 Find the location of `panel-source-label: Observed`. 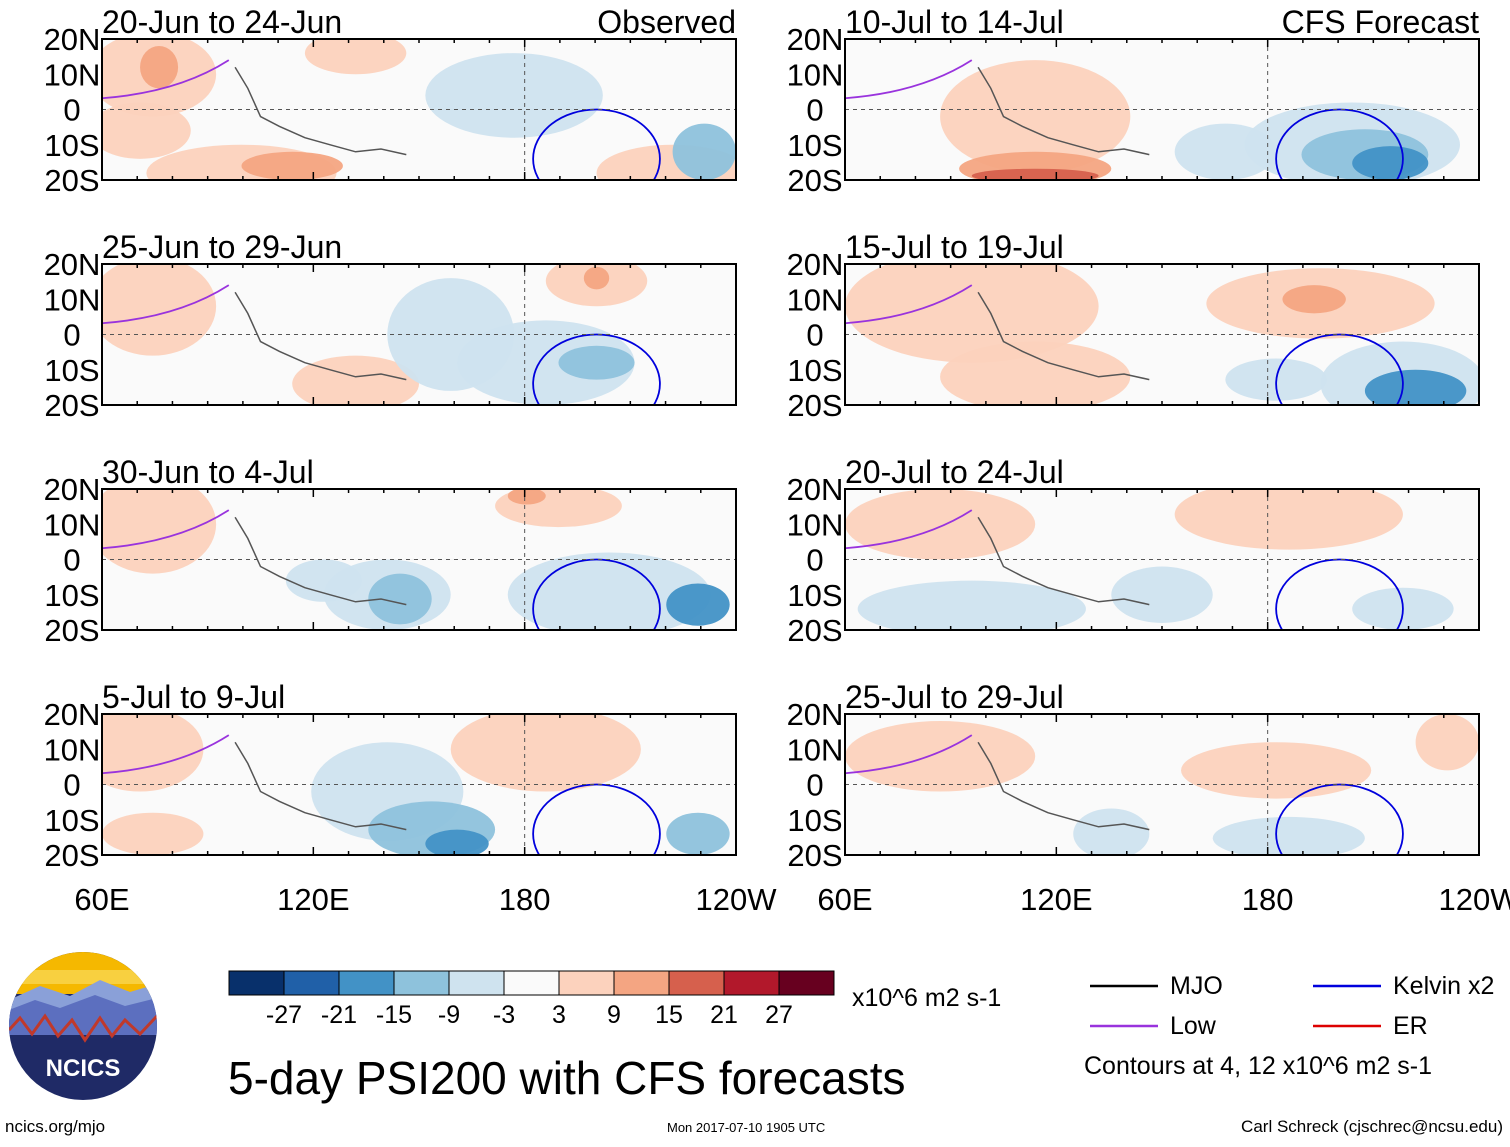

panel-source-label: Observed is located at coordinates (666, 22).